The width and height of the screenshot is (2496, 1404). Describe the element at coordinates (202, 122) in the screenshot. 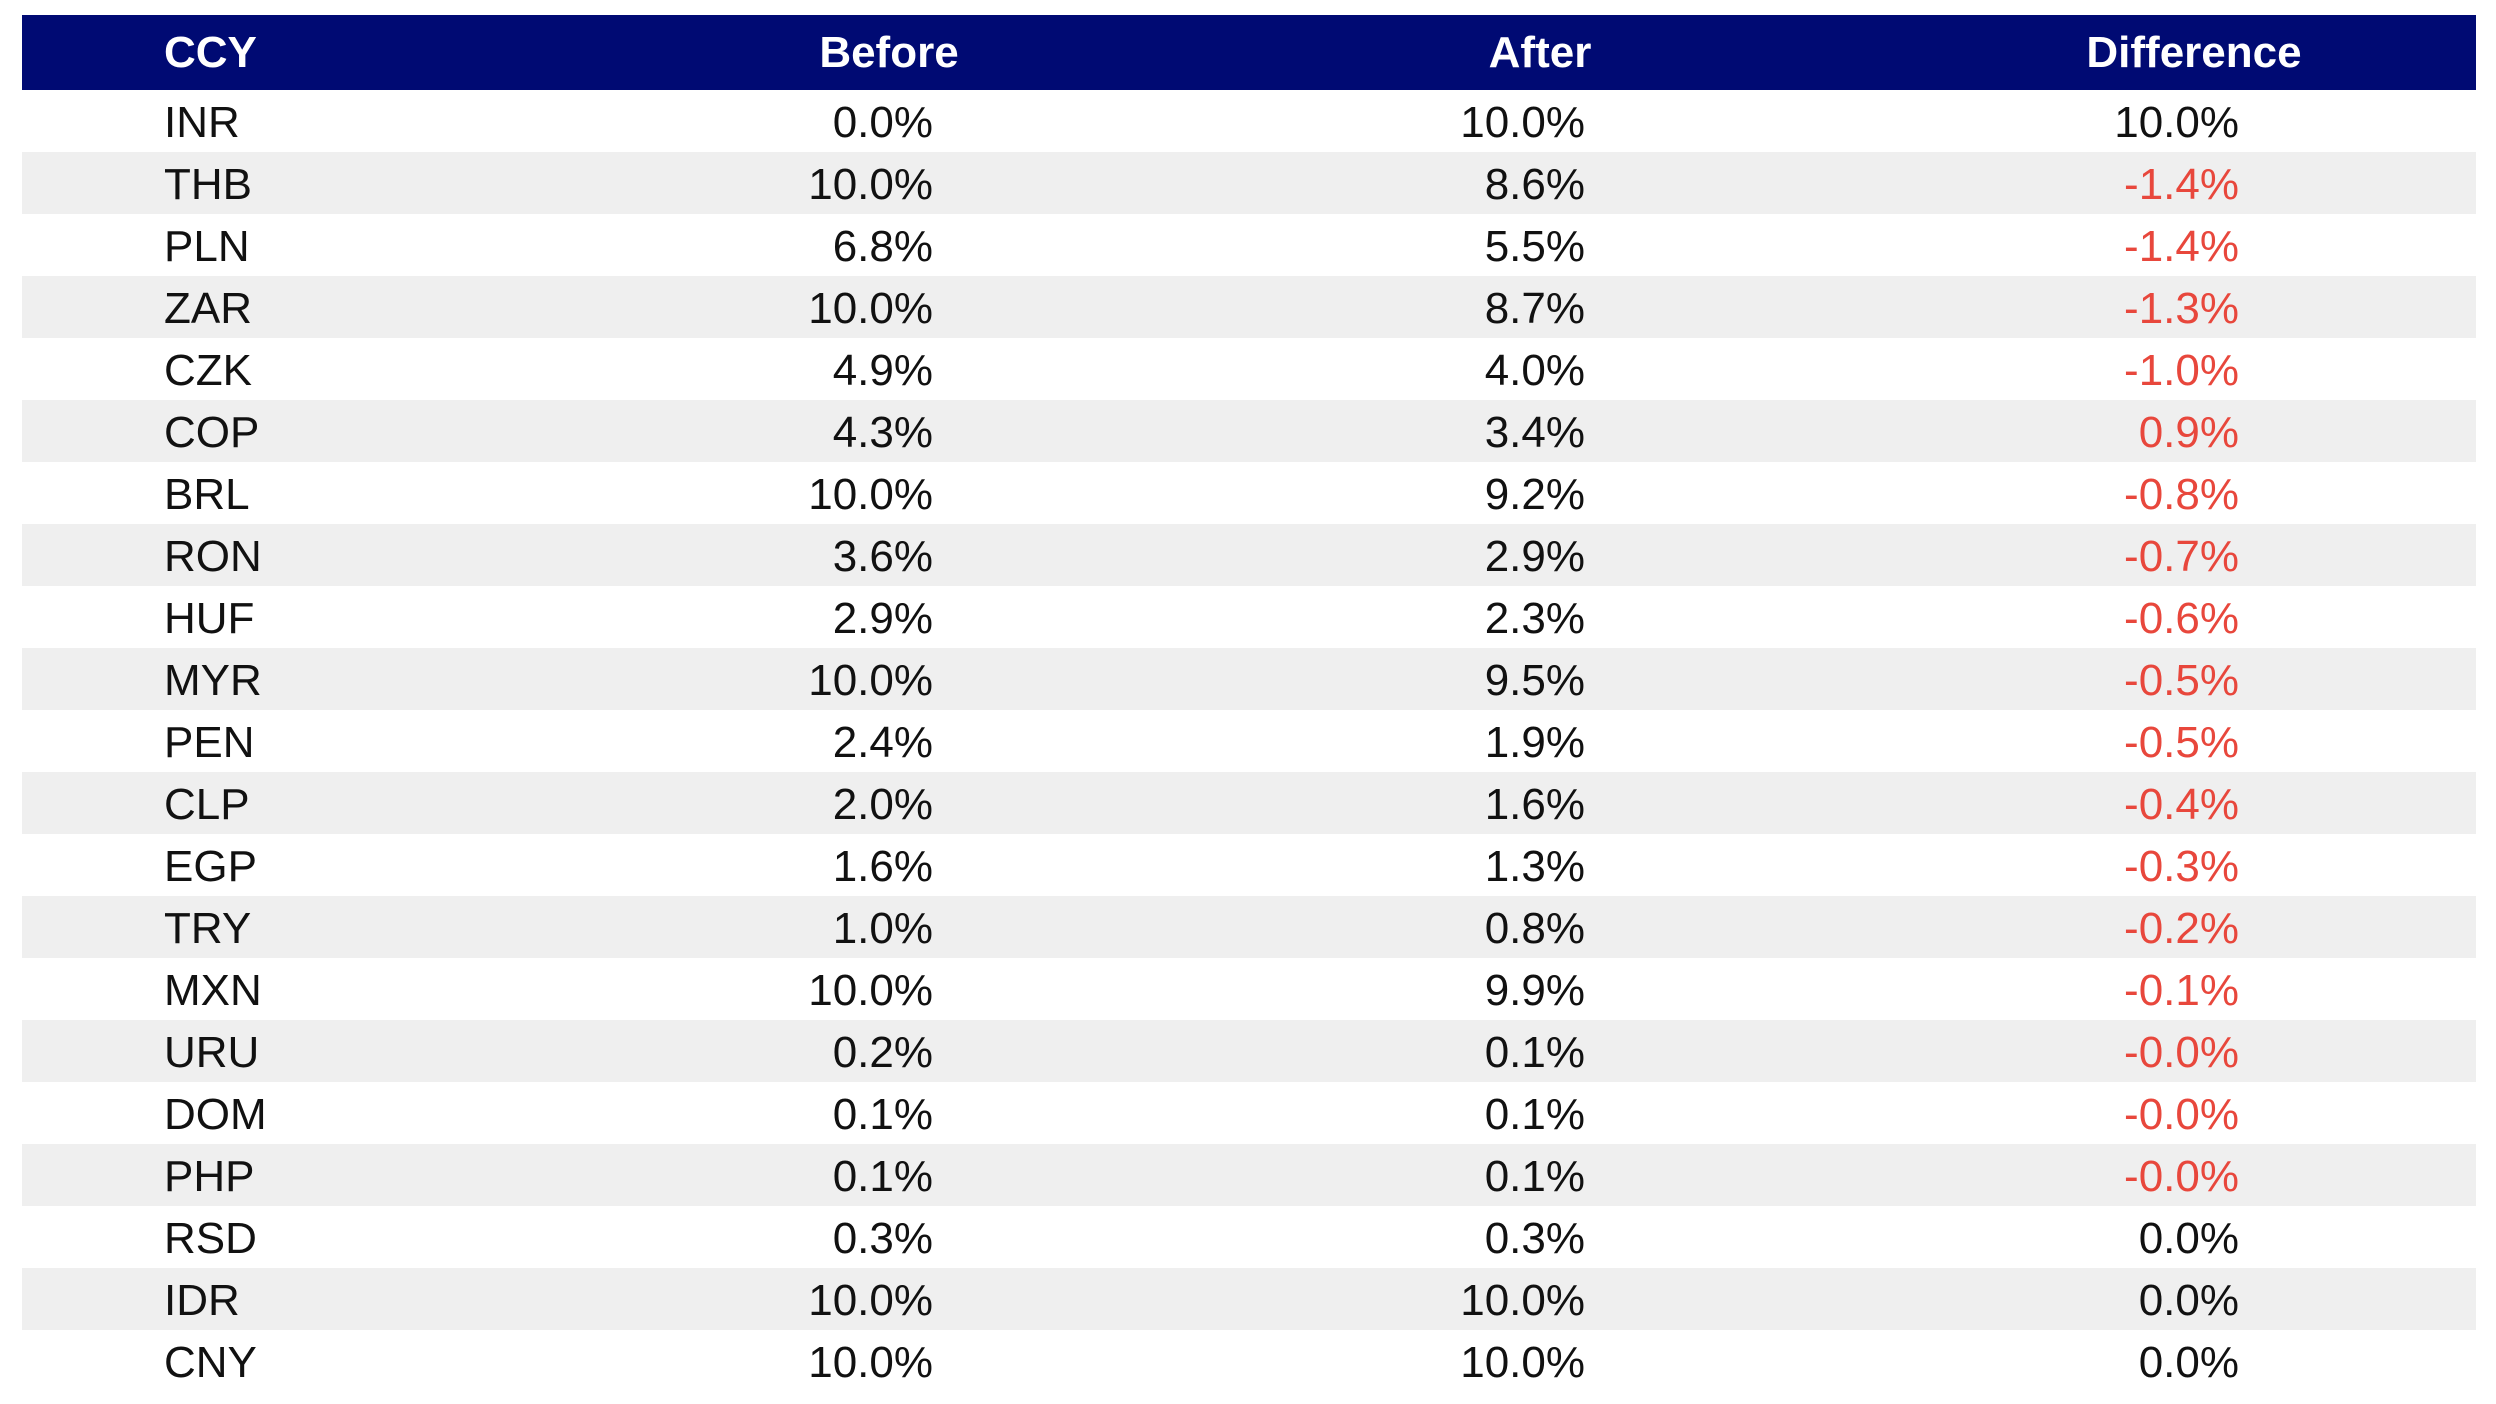

I see `ccy-cell: INR` at that location.